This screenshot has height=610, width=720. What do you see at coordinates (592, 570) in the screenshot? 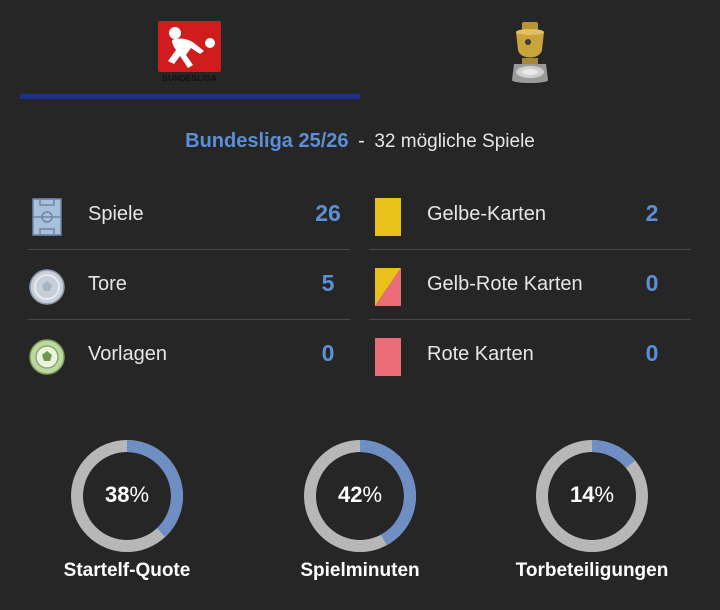
I see `donut-label: Torbeteiligungen` at bounding box center [592, 570].